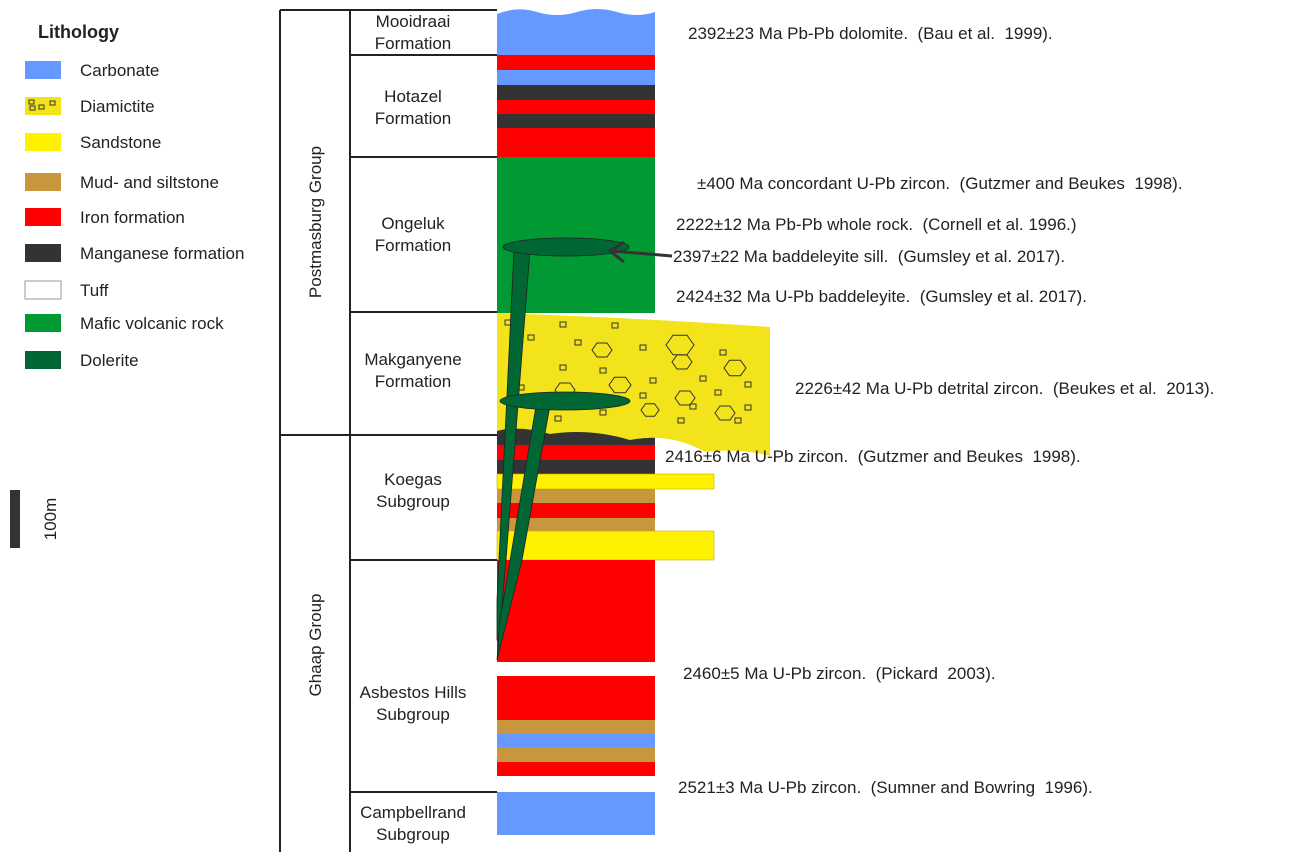 The height and width of the screenshot is (852, 1299). I want to click on dolerite-sill, so click(565, 401).